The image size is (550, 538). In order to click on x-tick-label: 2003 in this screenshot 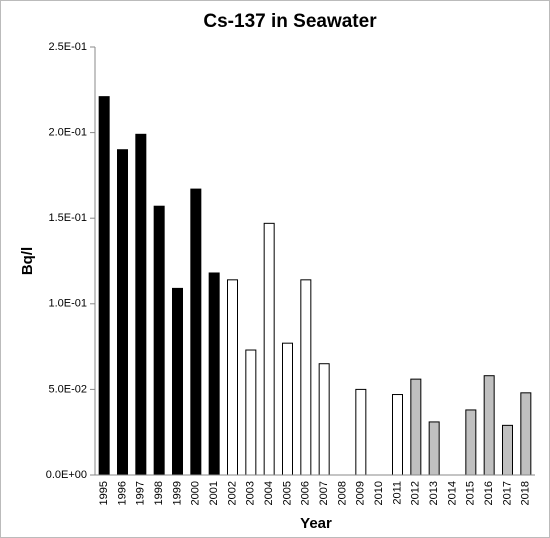, I will do `click(251, 493)`.